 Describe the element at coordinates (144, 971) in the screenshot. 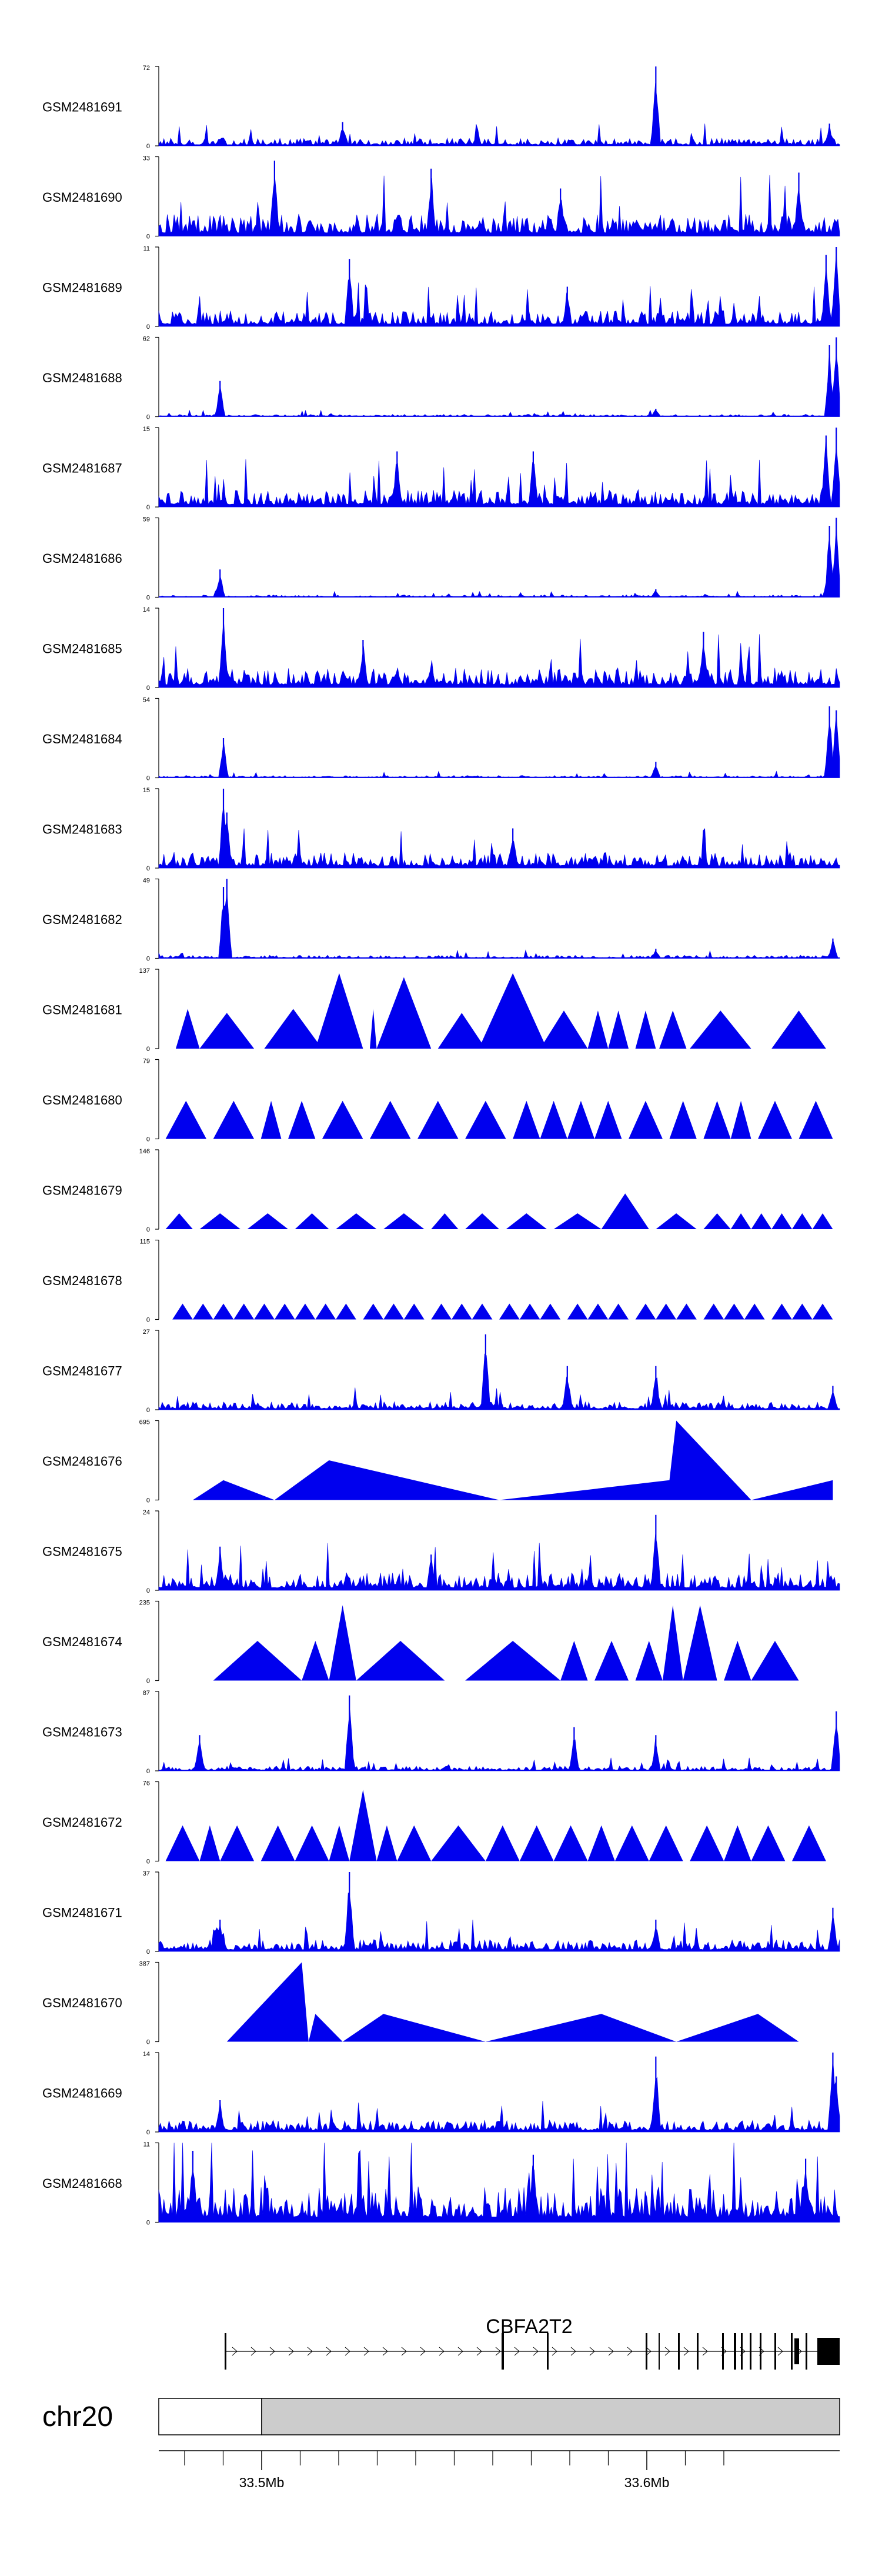

I see `y-axis-max-label: 137` at that location.